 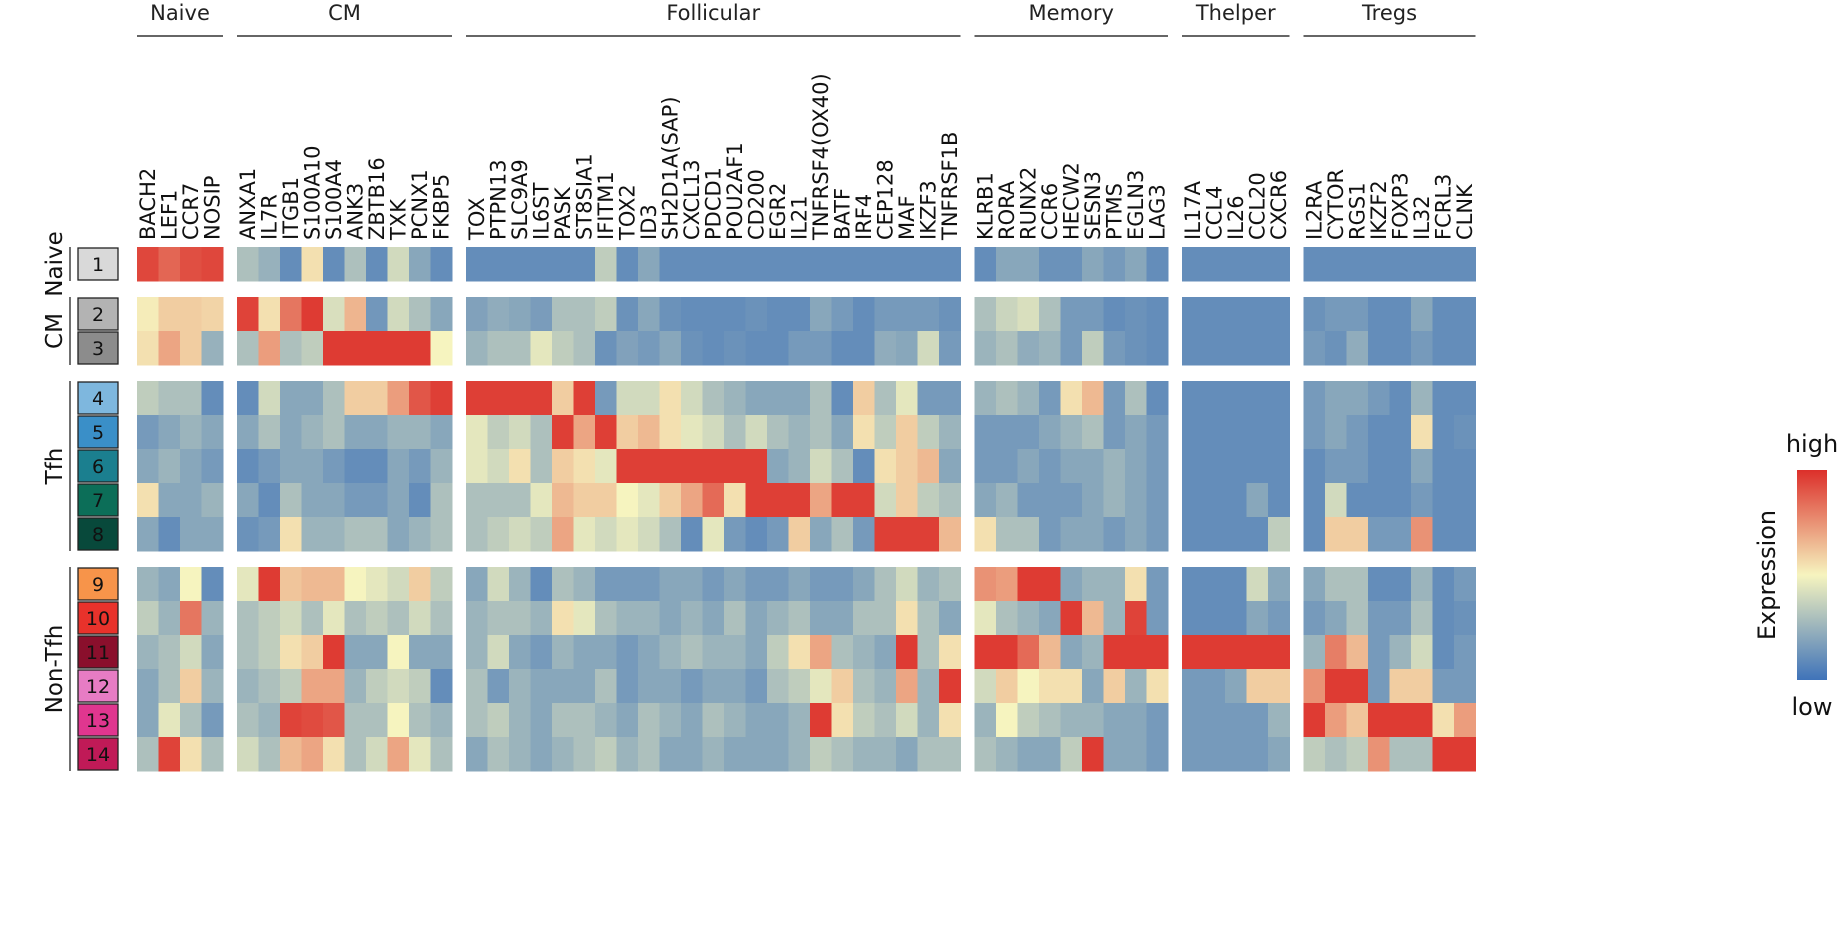 What do you see at coordinates (649, 222) in the screenshot?
I see `gene-label: ID3` at bounding box center [649, 222].